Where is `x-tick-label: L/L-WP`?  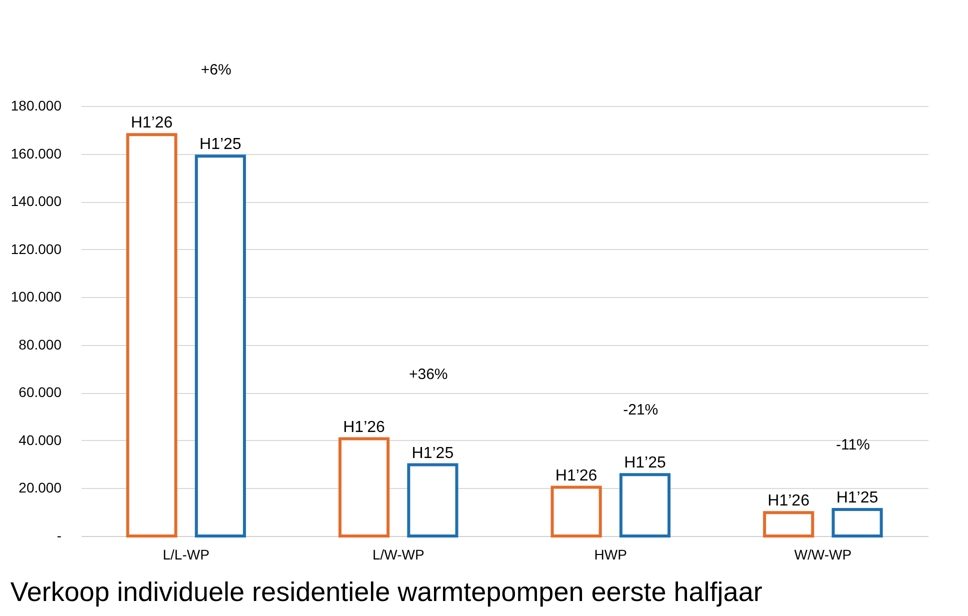
x-tick-label: L/L-WP is located at coordinates (186, 554).